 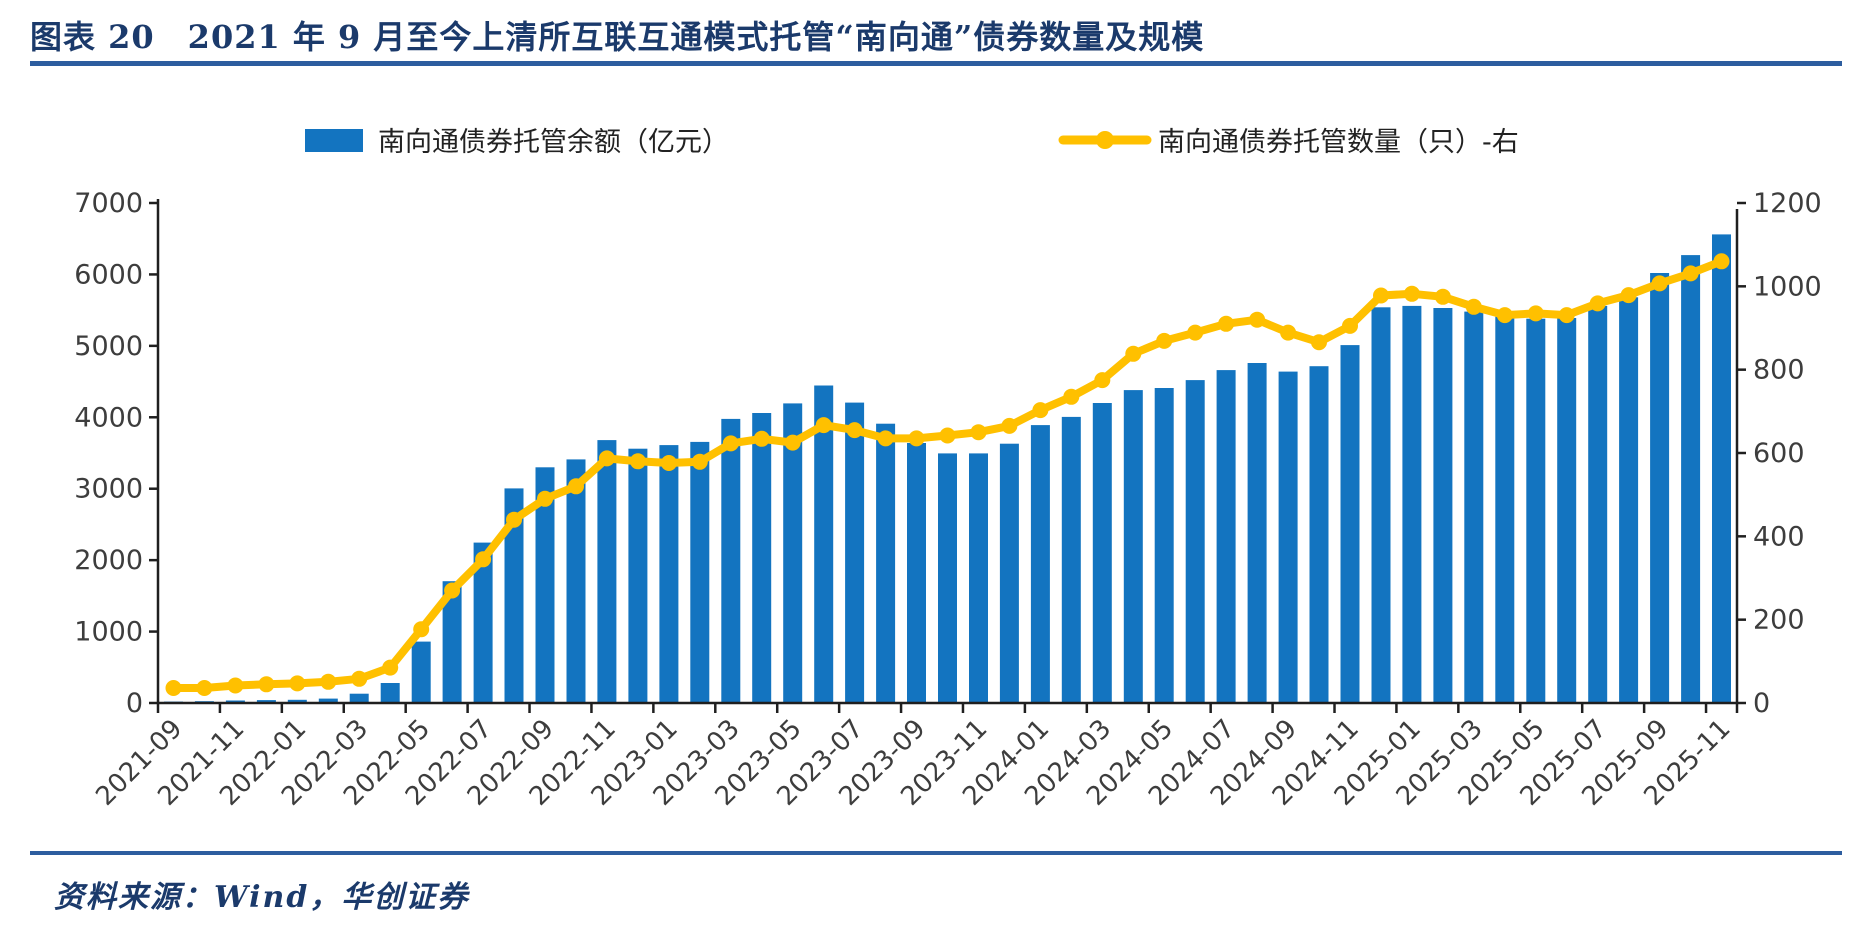 What do you see at coordinates (134, 703) in the screenshot?
I see `ylabel-left-0: 0` at bounding box center [134, 703].